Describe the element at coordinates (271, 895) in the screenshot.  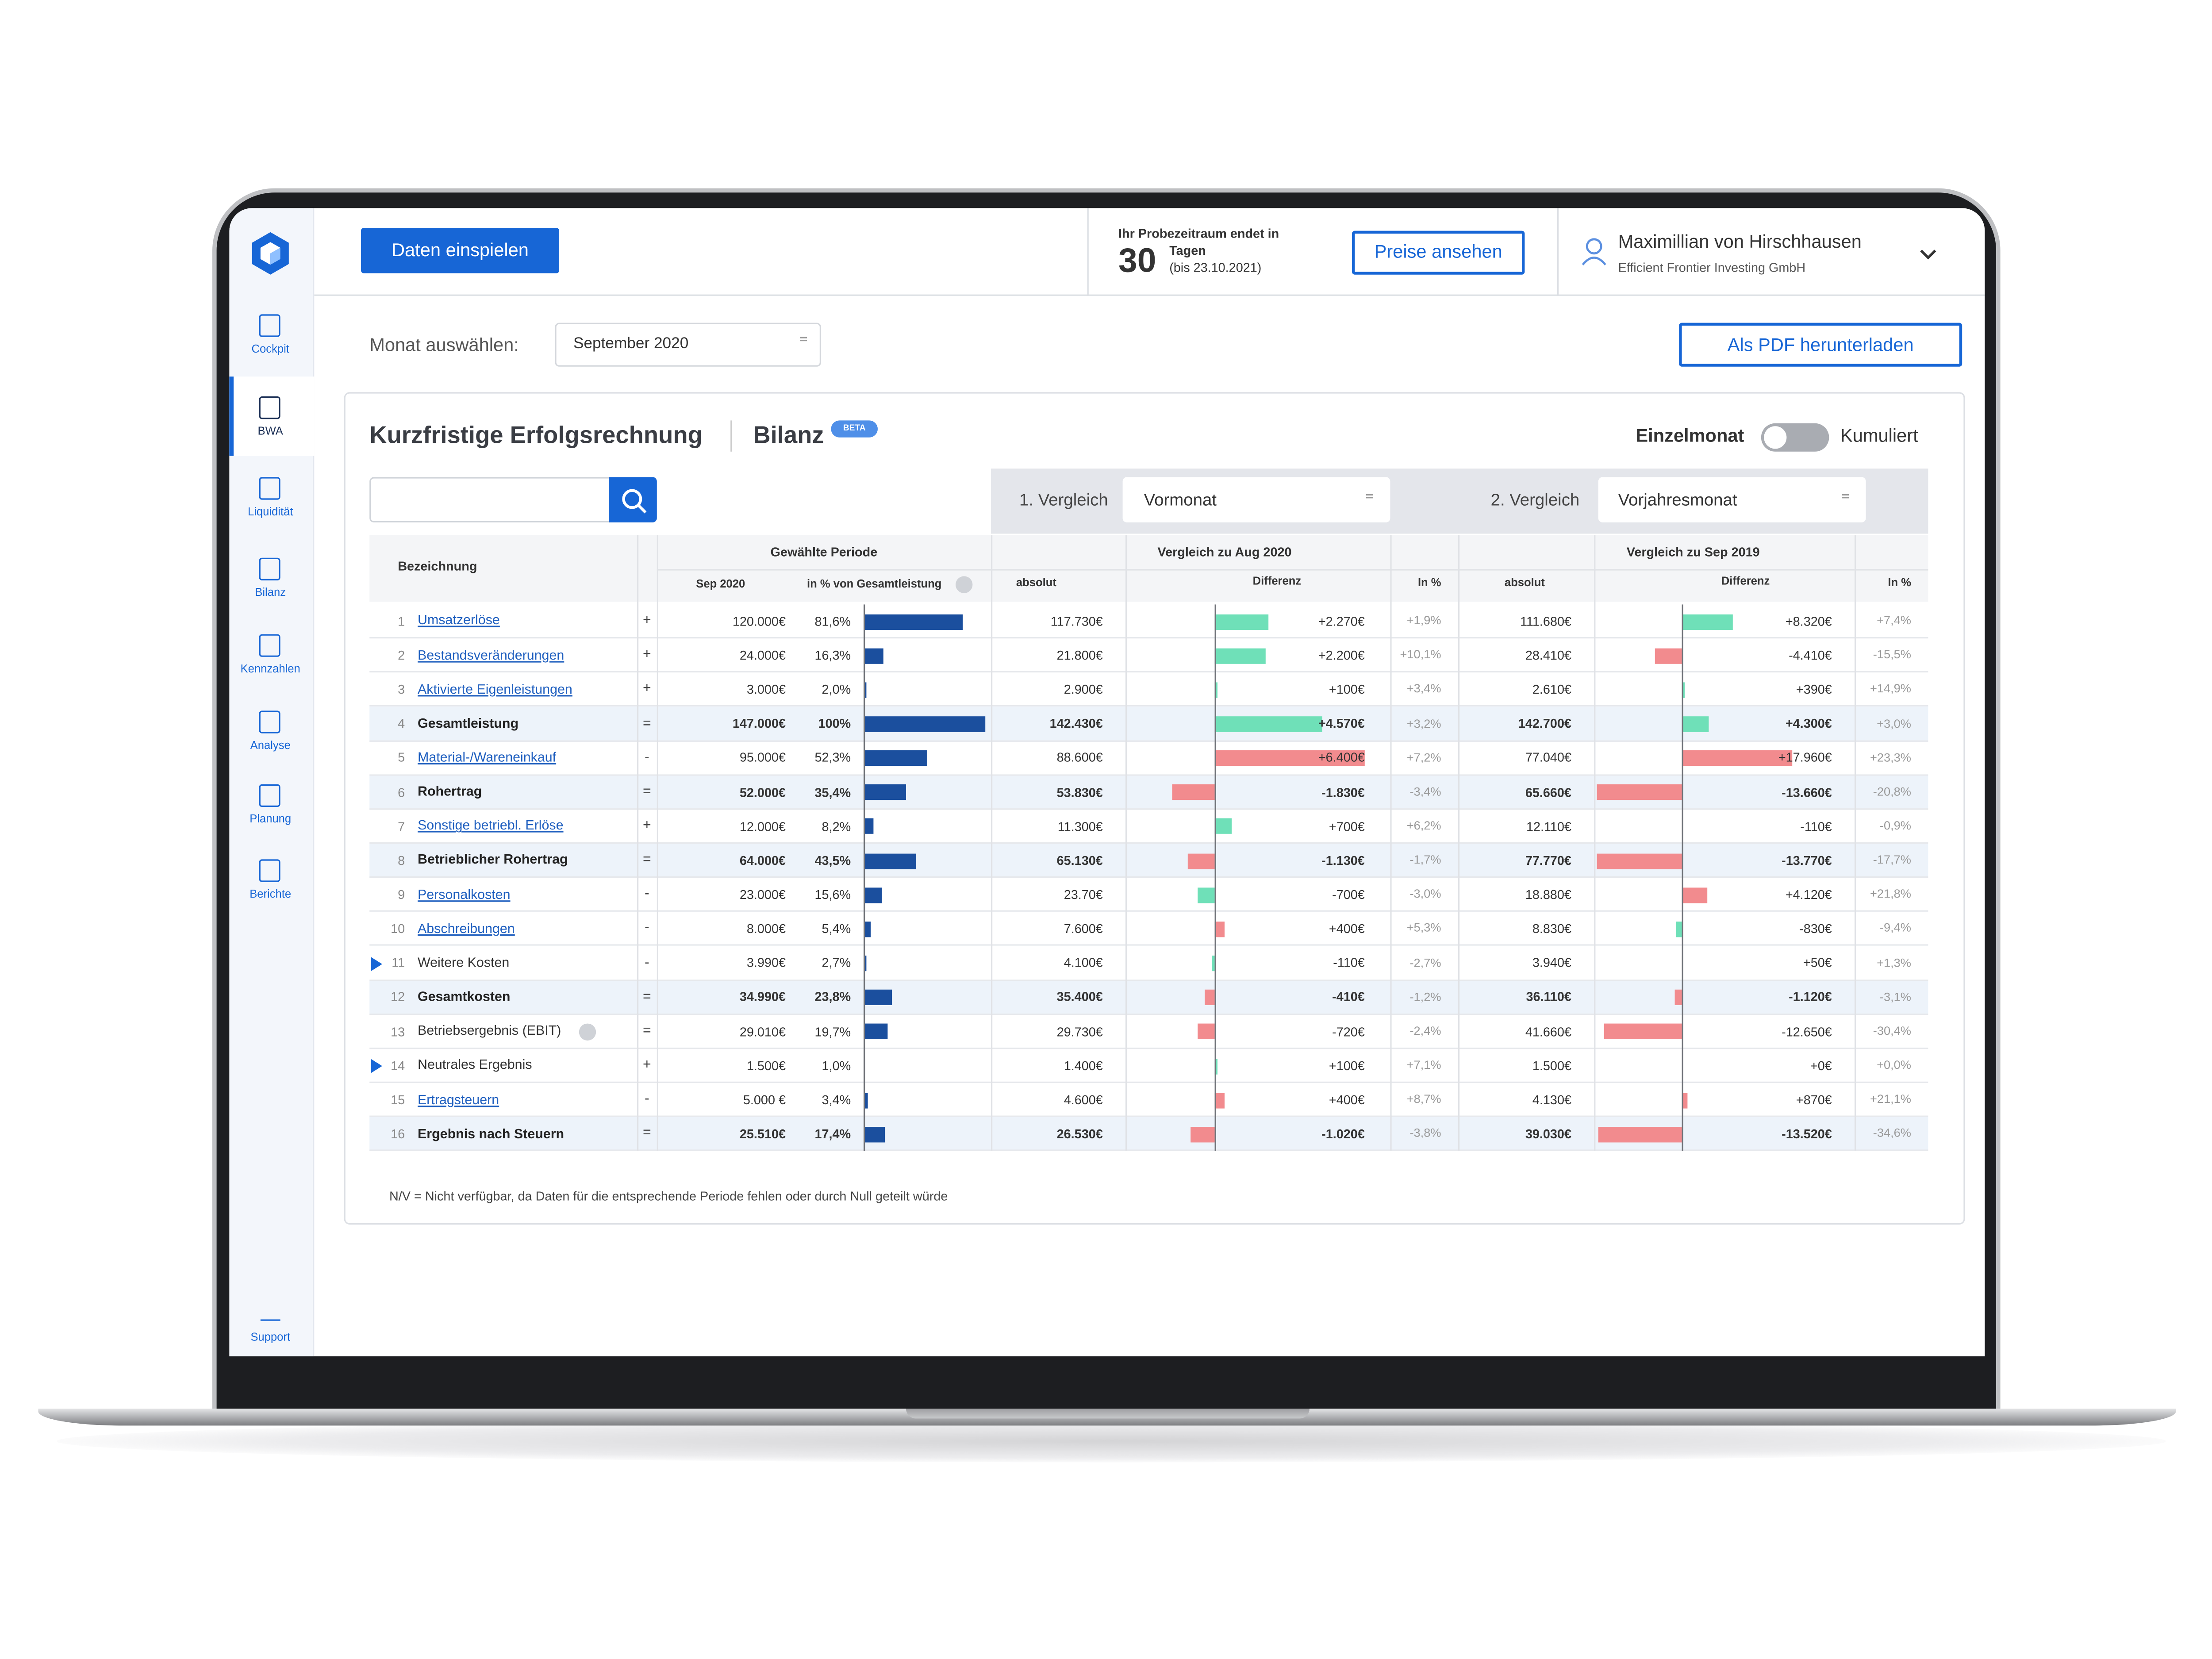
I see `sidebar-label: Berichte` at that location.